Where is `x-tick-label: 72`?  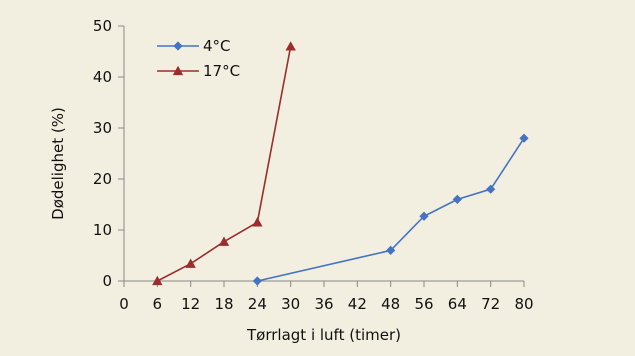 x-tick-label: 72 is located at coordinates (490, 304).